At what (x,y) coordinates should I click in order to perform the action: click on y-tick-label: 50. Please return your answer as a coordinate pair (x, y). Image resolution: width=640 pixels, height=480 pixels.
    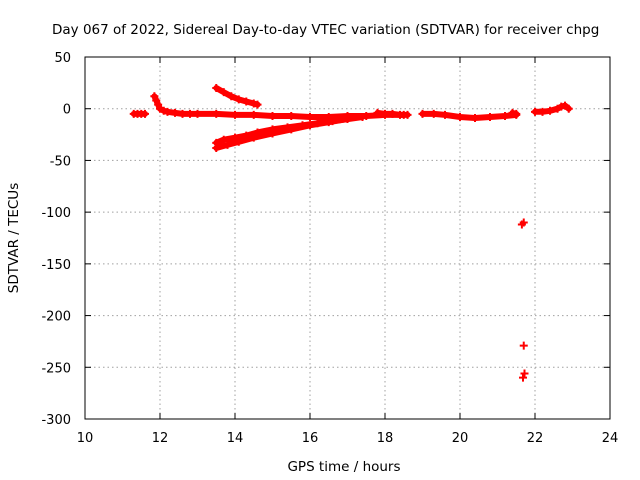
    Looking at the image, I should click on (62, 58).